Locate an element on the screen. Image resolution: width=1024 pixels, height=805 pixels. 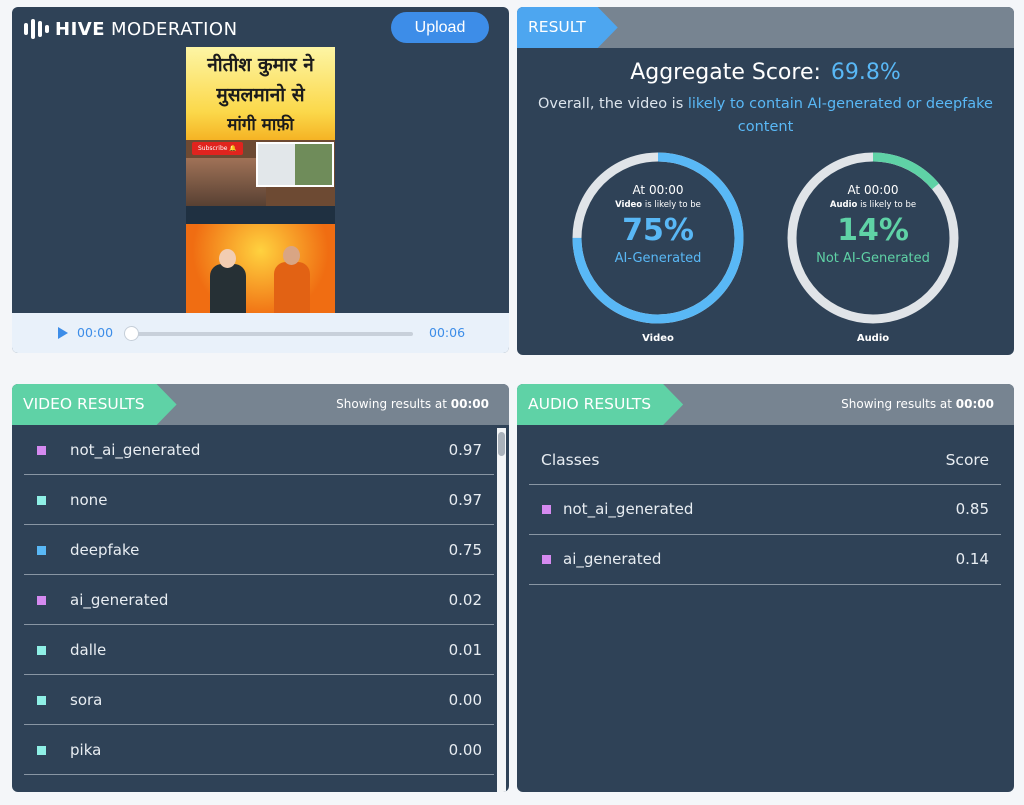
class-name: deepfake is located at coordinates (105, 550).